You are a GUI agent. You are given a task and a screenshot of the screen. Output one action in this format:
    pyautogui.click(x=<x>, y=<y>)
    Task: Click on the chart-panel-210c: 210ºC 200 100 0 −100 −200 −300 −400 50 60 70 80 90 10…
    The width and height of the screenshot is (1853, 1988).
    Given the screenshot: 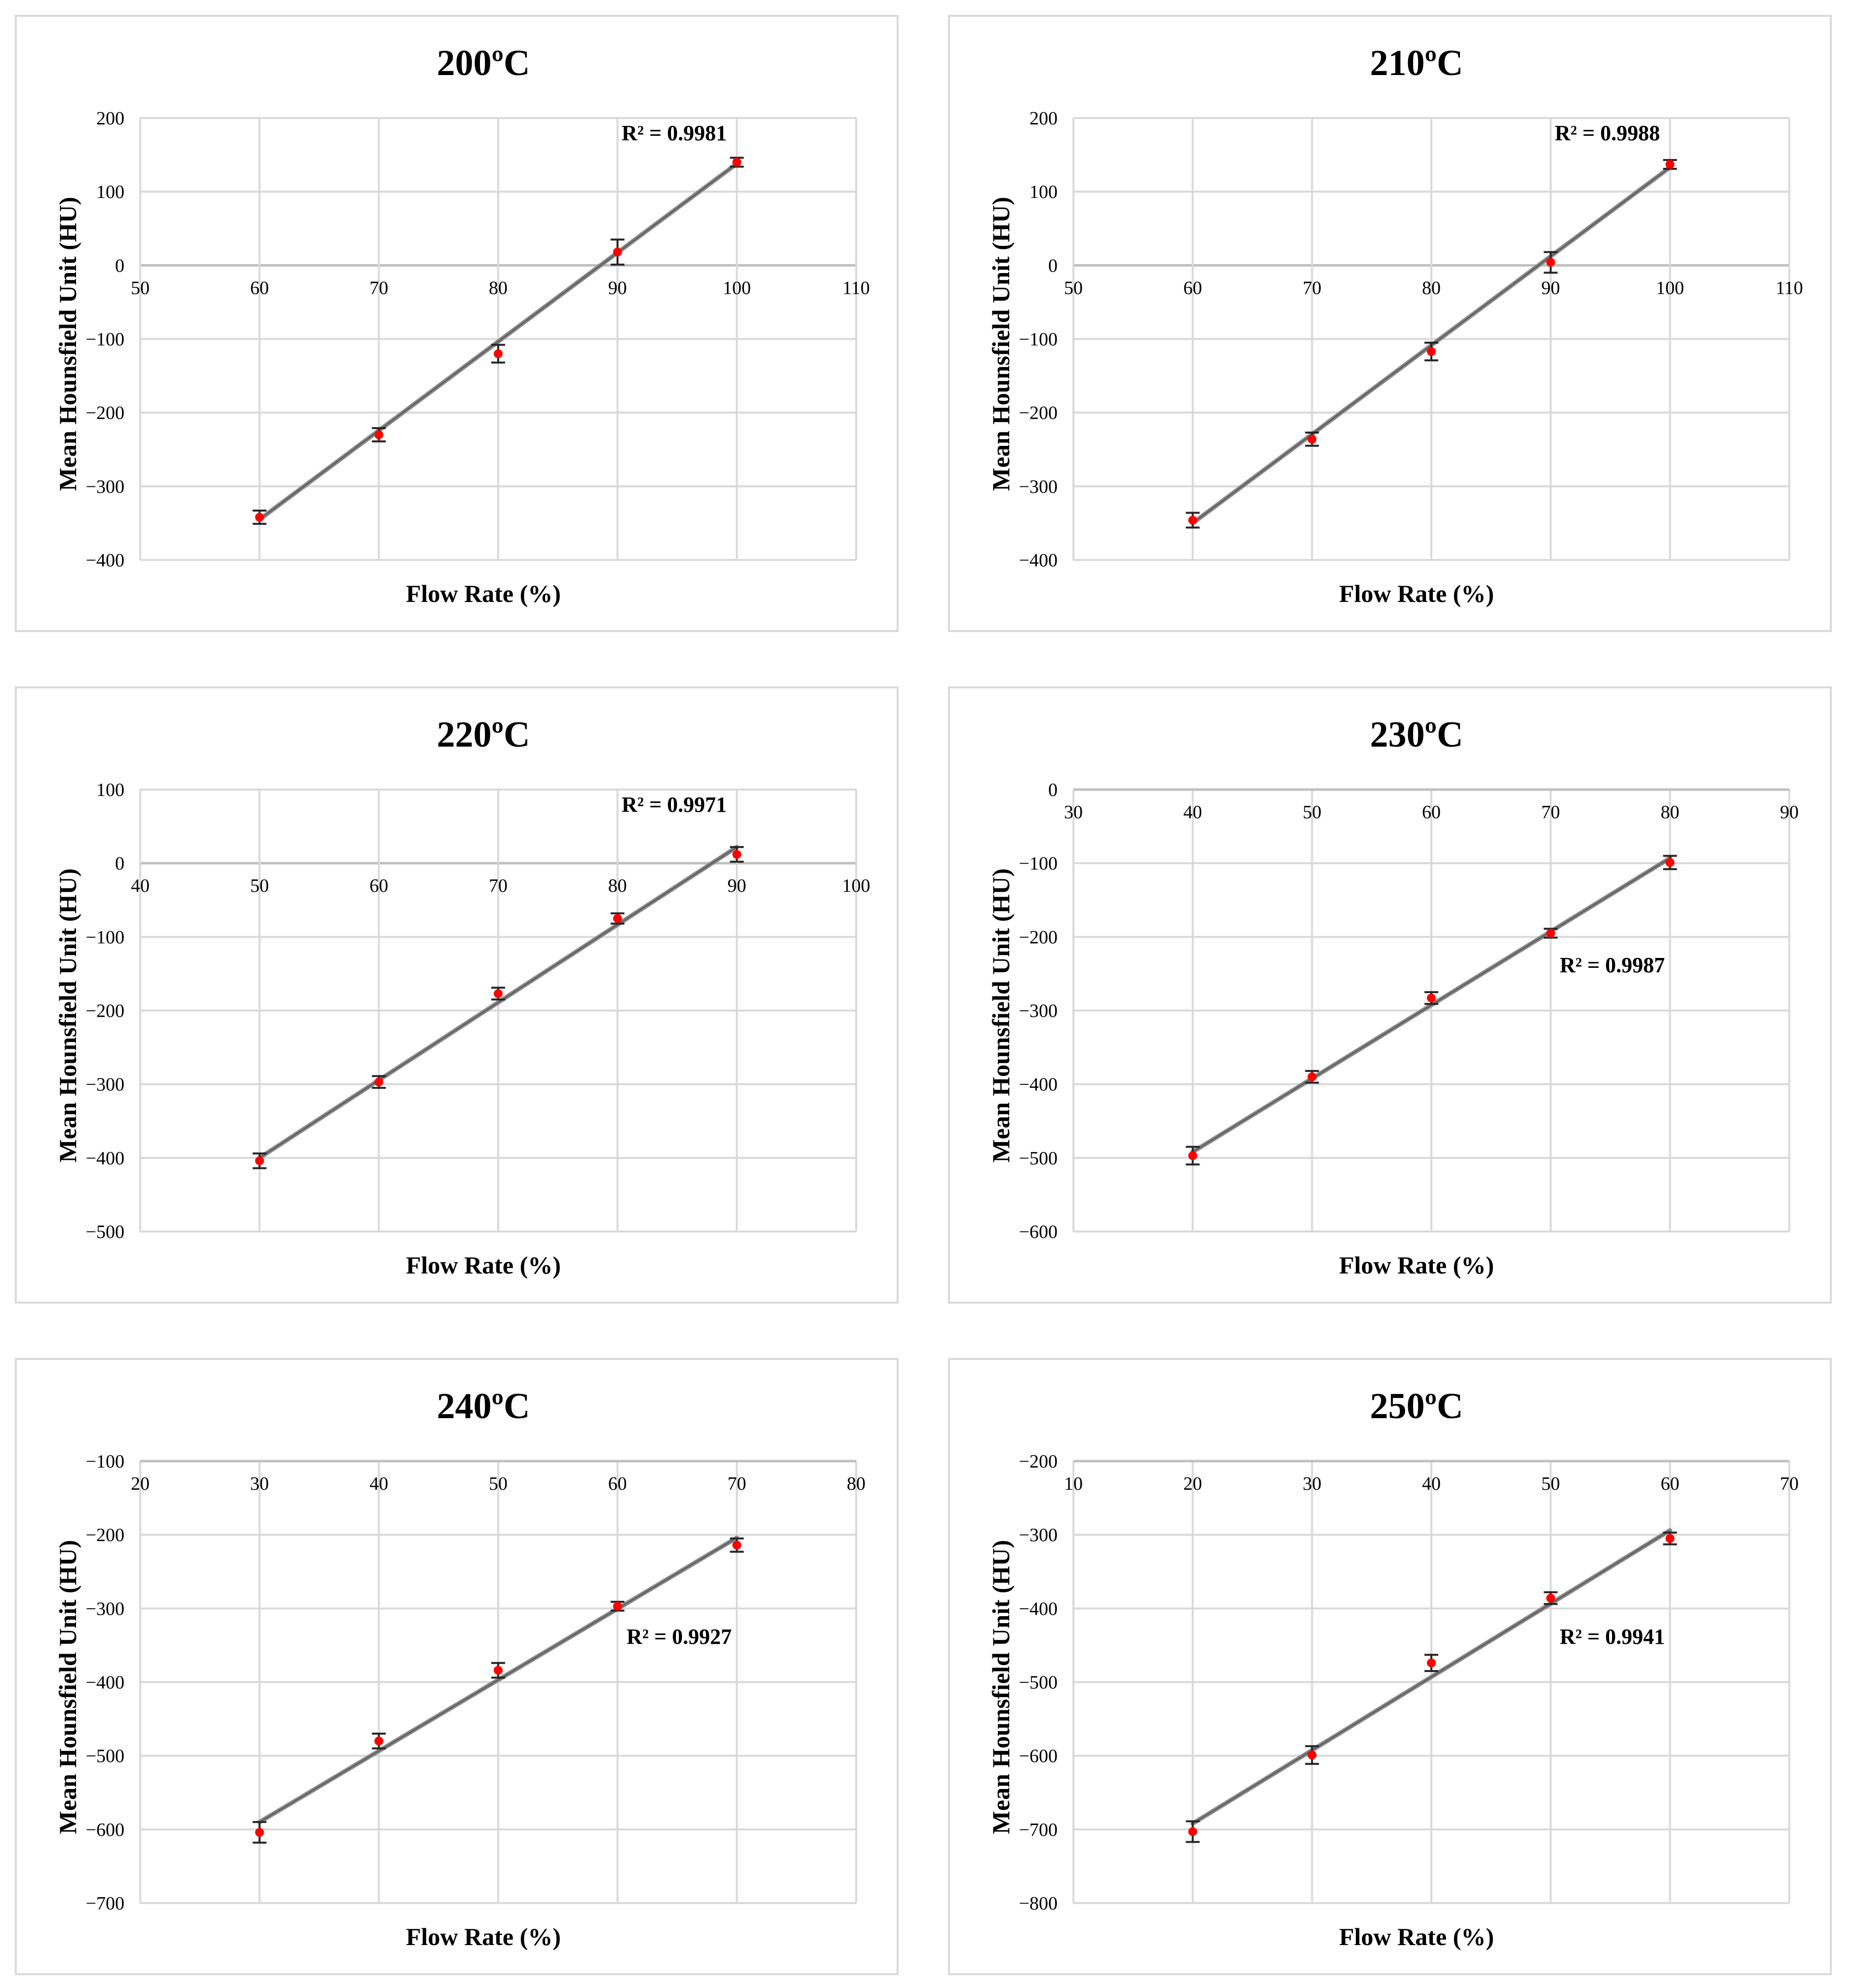 What is the action you would take?
    pyautogui.click(x=1390, y=323)
    